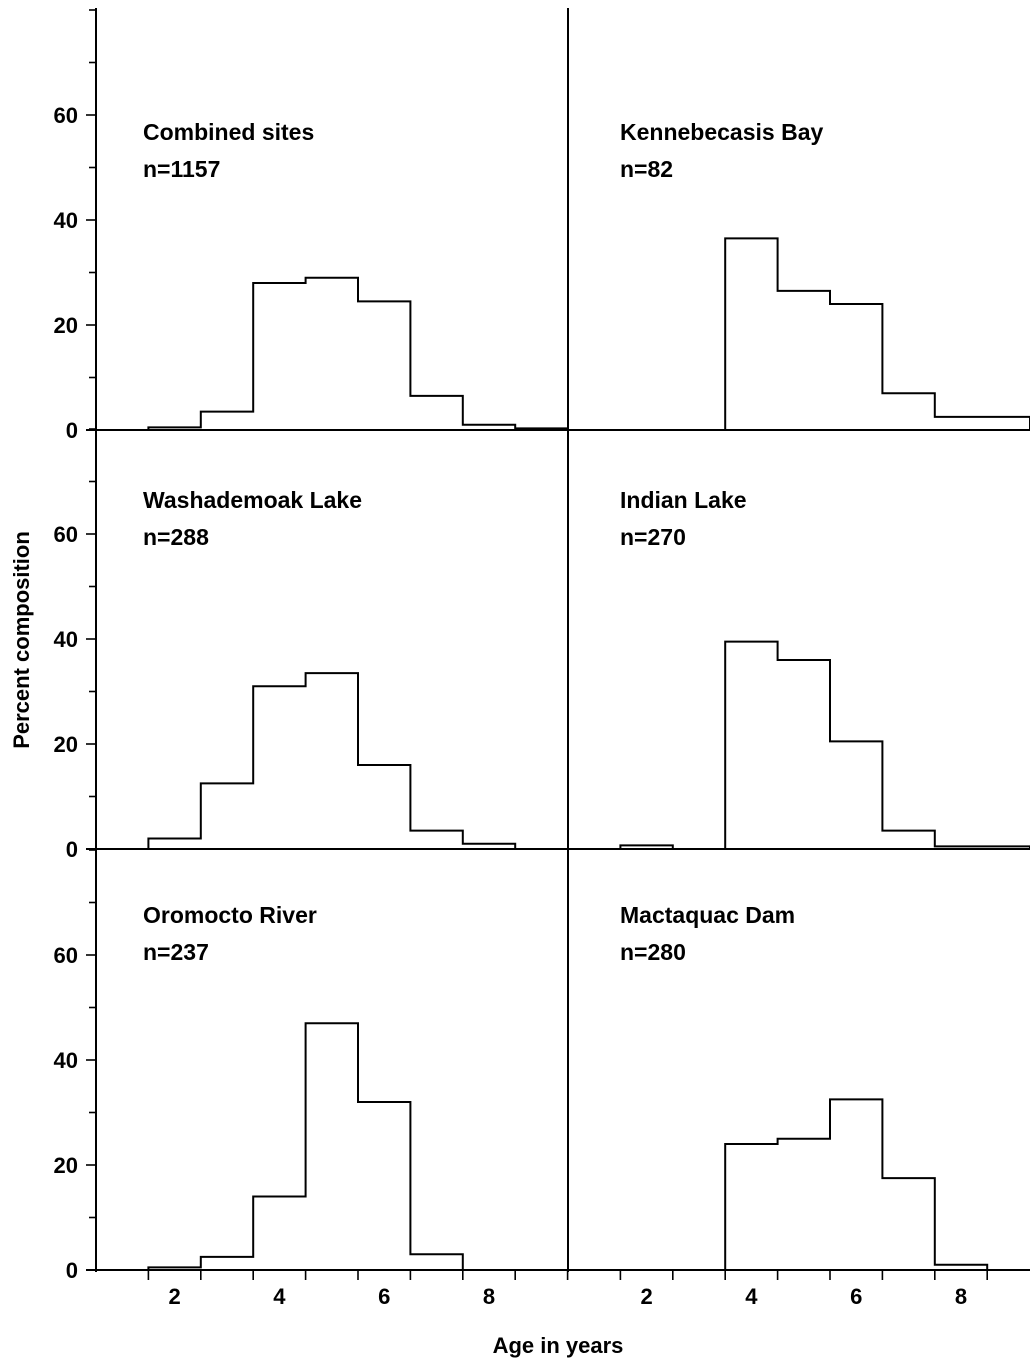 The height and width of the screenshot is (1361, 1030). I want to click on panel-sample-size: n=280, so click(653, 952).